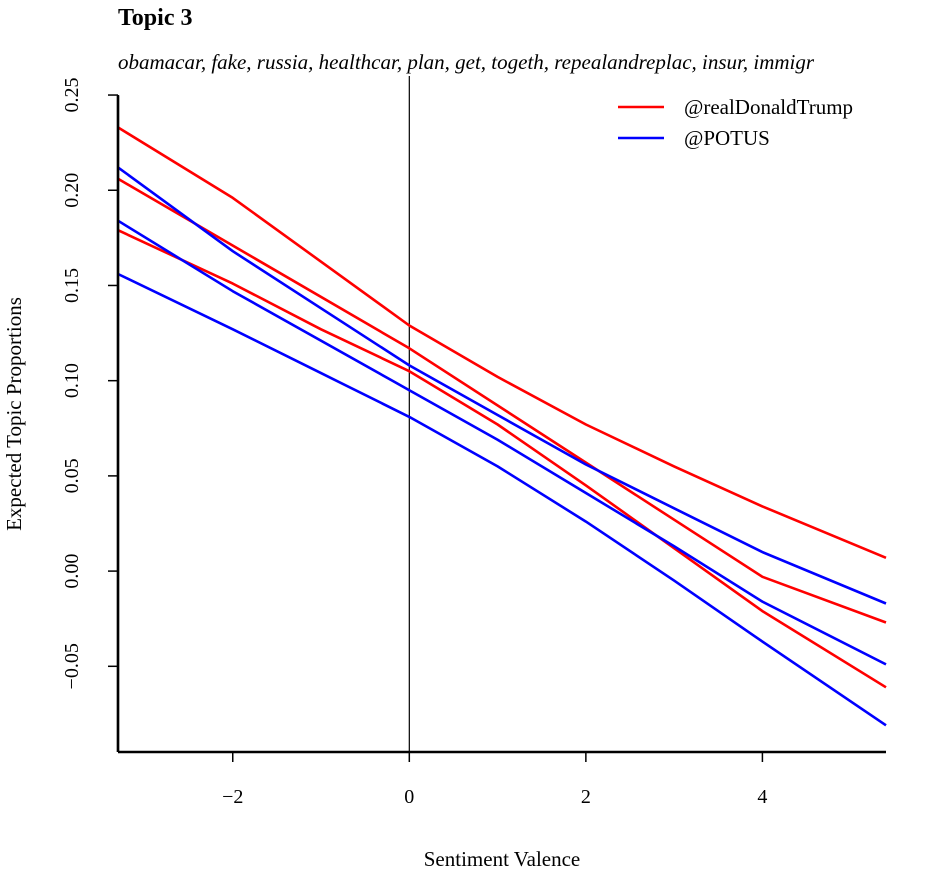 The width and height of the screenshot is (946, 873). Describe the element at coordinates (72, 666) in the screenshot. I see `y-tick-label: −0.05` at that location.